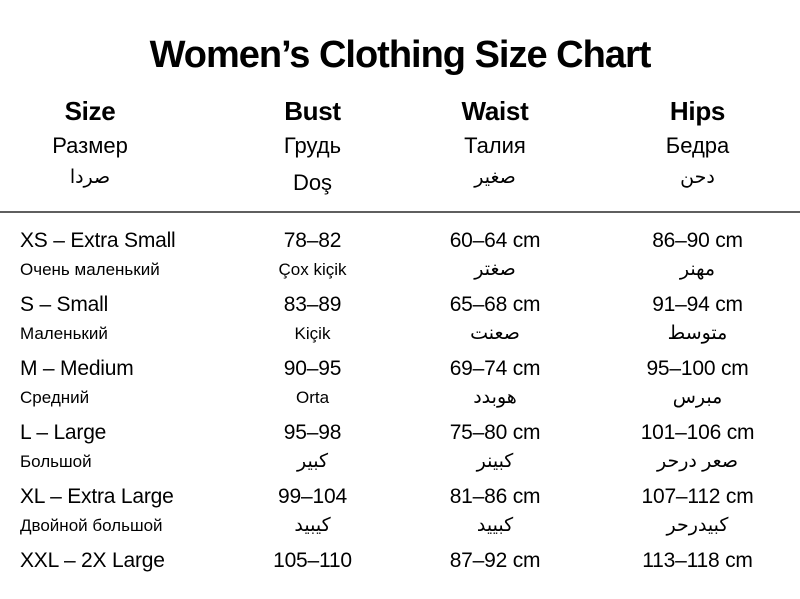 This screenshot has width=800, height=599. What do you see at coordinates (90, 145) in the screenshot?
I see `header-label-size-ru: Размер` at bounding box center [90, 145].